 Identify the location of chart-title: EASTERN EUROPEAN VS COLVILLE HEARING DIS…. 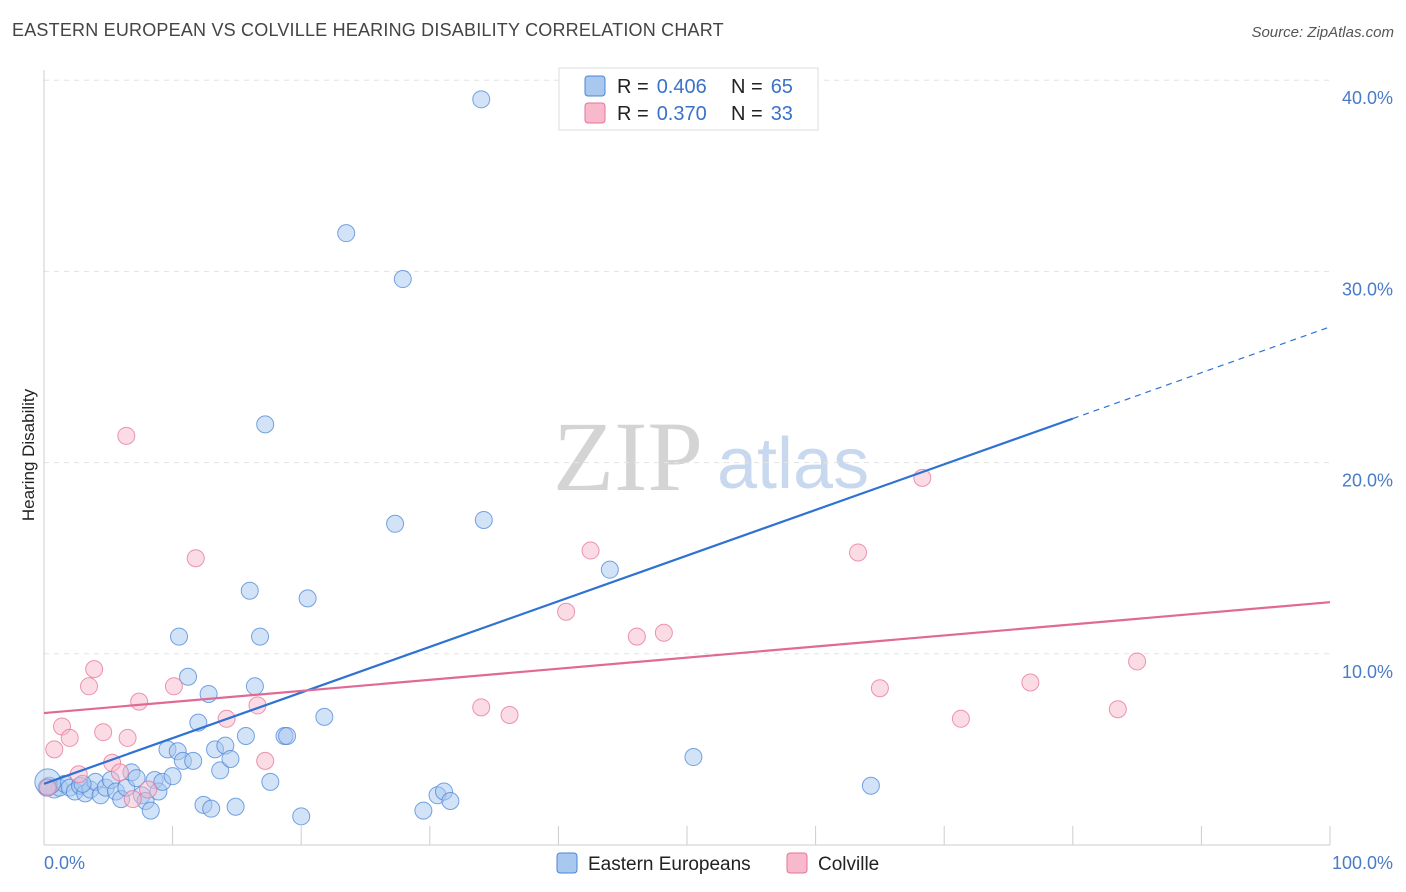
(368, 30).